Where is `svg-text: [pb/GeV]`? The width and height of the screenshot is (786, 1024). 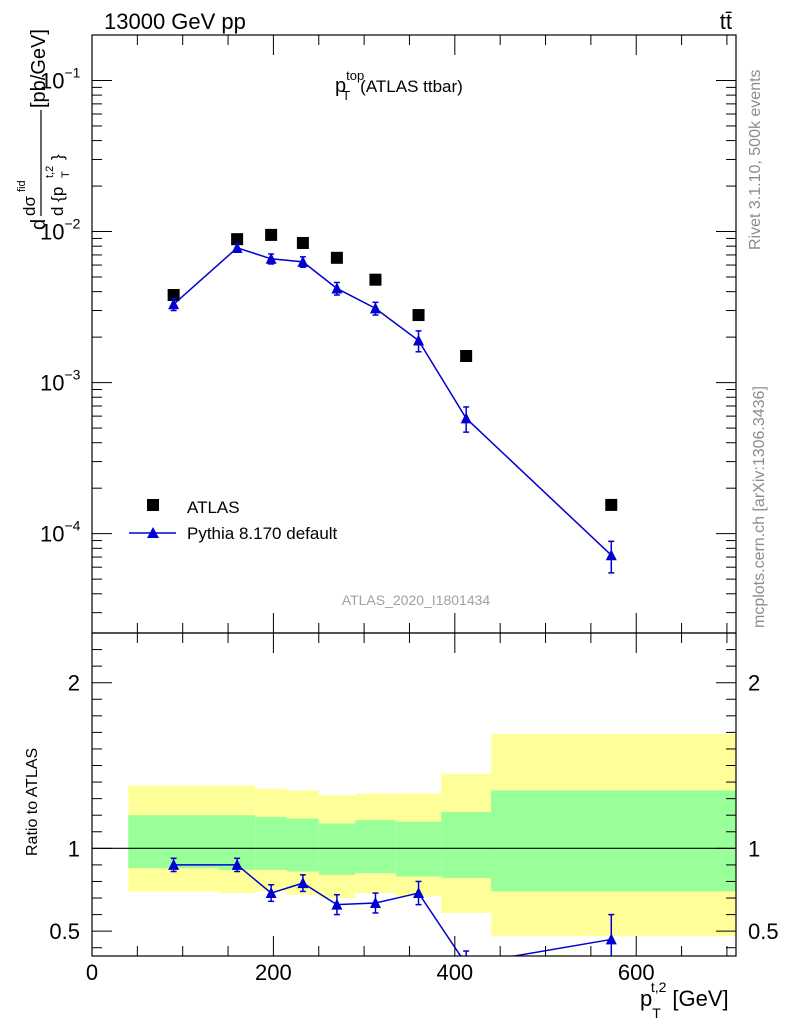
svg-text: [pb/GeV] is located at coordinates (39, 68).